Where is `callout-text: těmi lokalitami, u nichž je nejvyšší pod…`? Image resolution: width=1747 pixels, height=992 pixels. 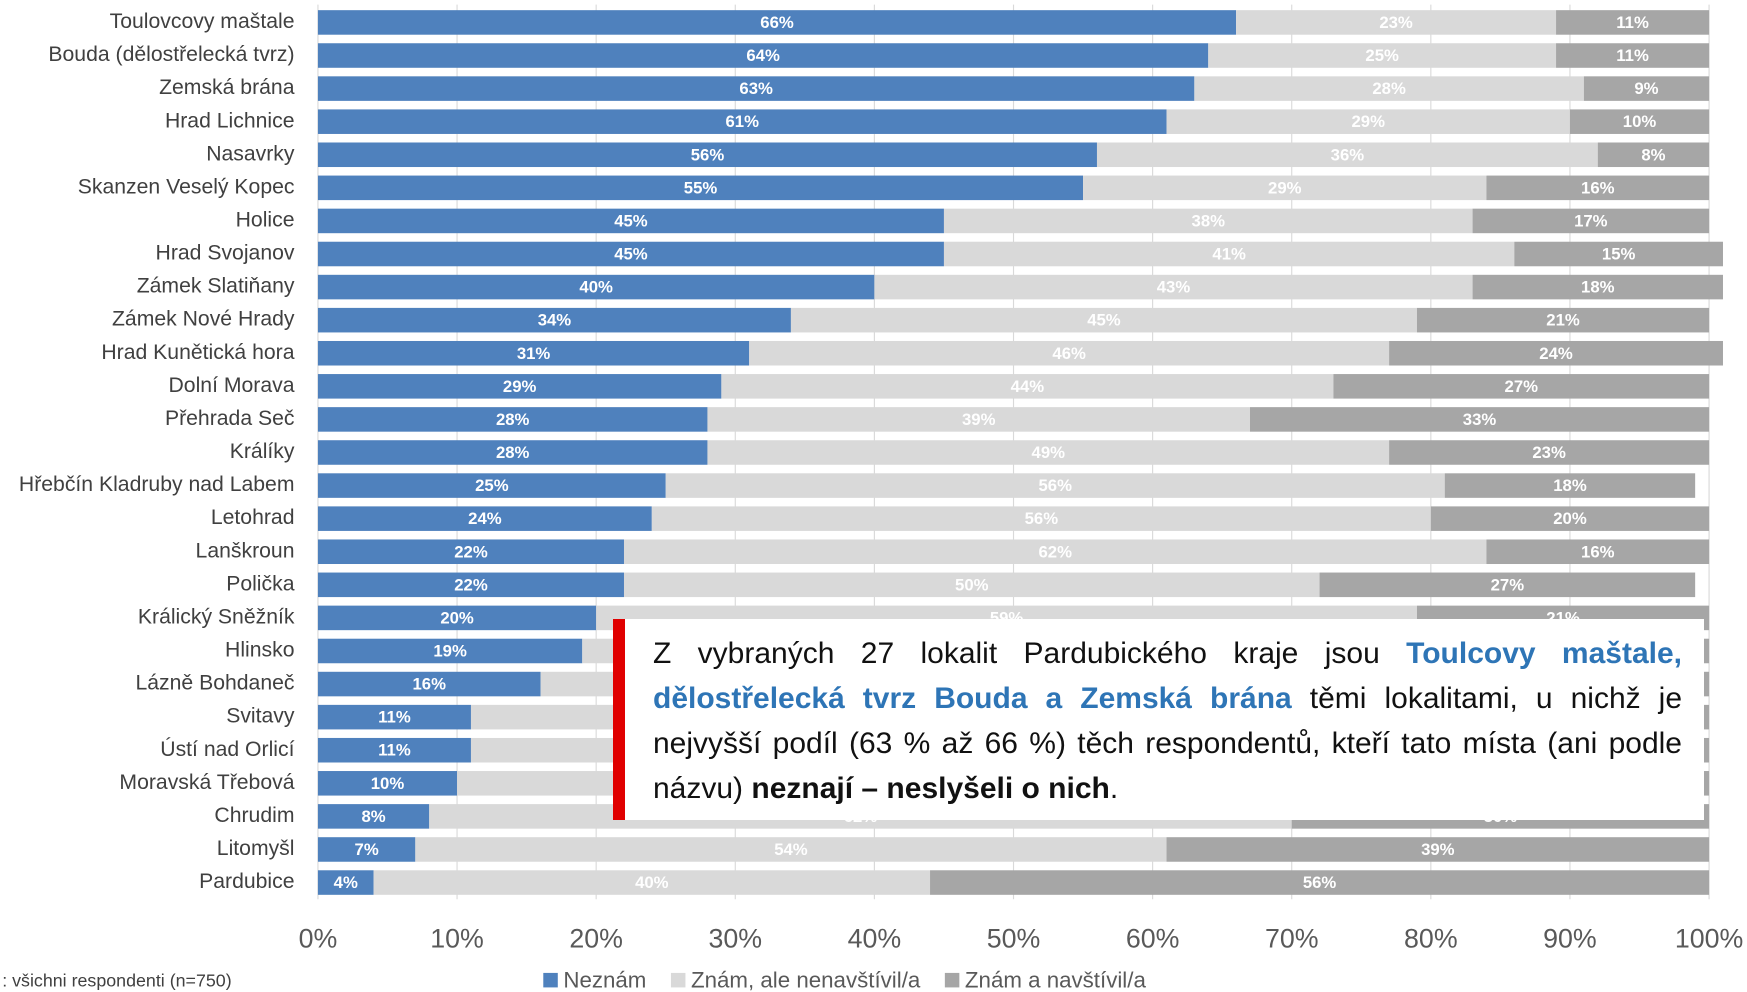 callout-text: těmi lokalitami, u nichž je nejvyšší pod… is located at coordinates (1168, 743).